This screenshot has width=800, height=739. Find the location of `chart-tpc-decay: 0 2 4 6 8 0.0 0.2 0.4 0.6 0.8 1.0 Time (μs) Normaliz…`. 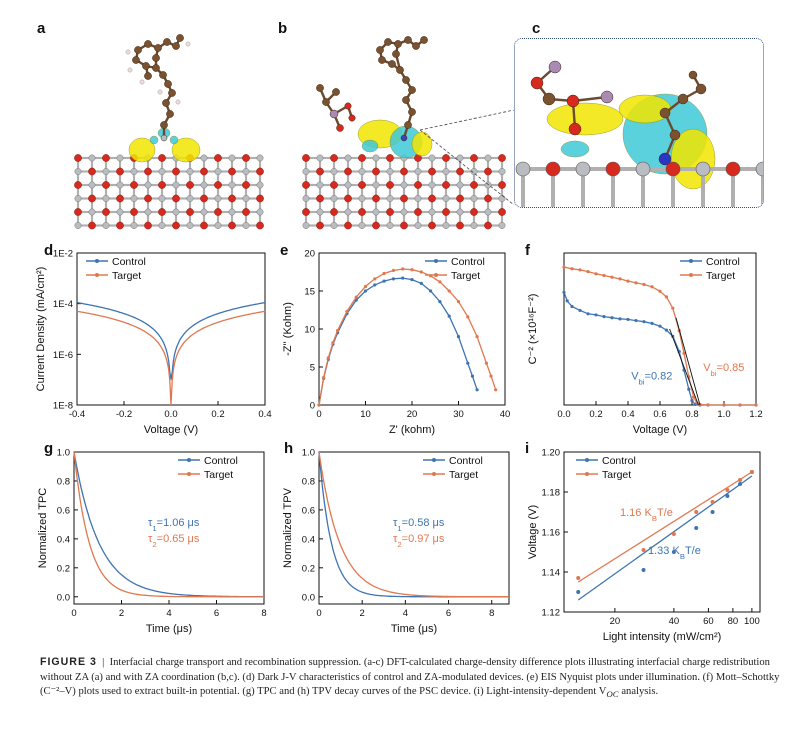

chart-tpc-decay: 0 2 4 6 8 0.0 0.2 0.4 0.6 0.8 1.0 Time (μs) Normaliz… is located at coordinates (152, 542).